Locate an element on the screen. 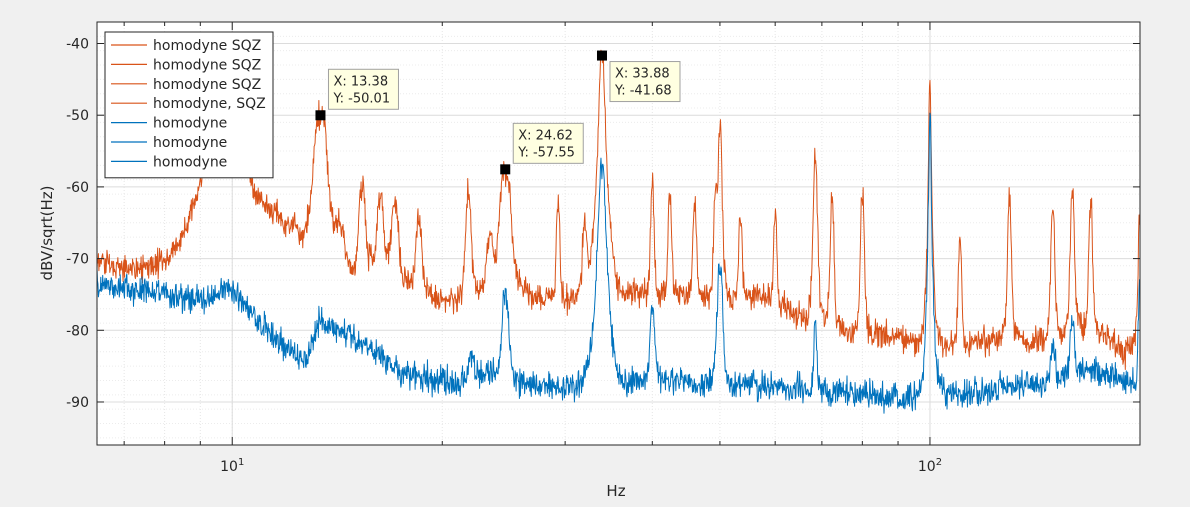 The image size is (1190, 507). datatip: X: 33.88 Y: -41.68 is located at coordinates (638, 76).